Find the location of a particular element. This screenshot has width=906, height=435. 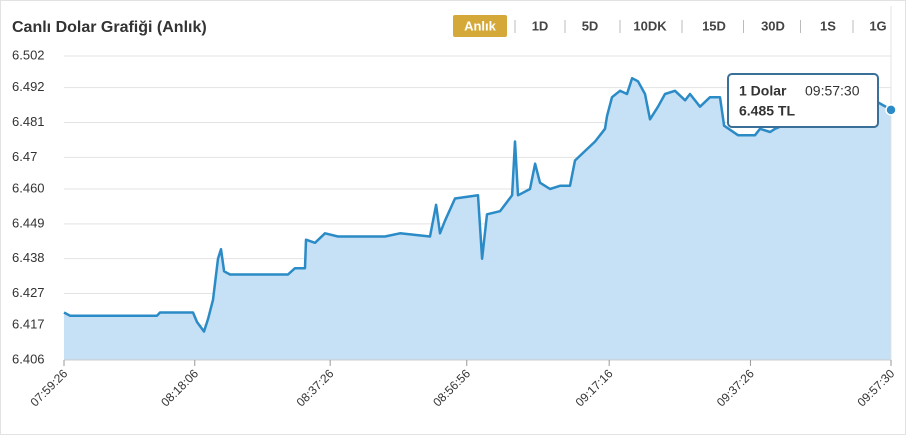

tooltip-time: 09:57:30 is located at coordinates (832, 91).